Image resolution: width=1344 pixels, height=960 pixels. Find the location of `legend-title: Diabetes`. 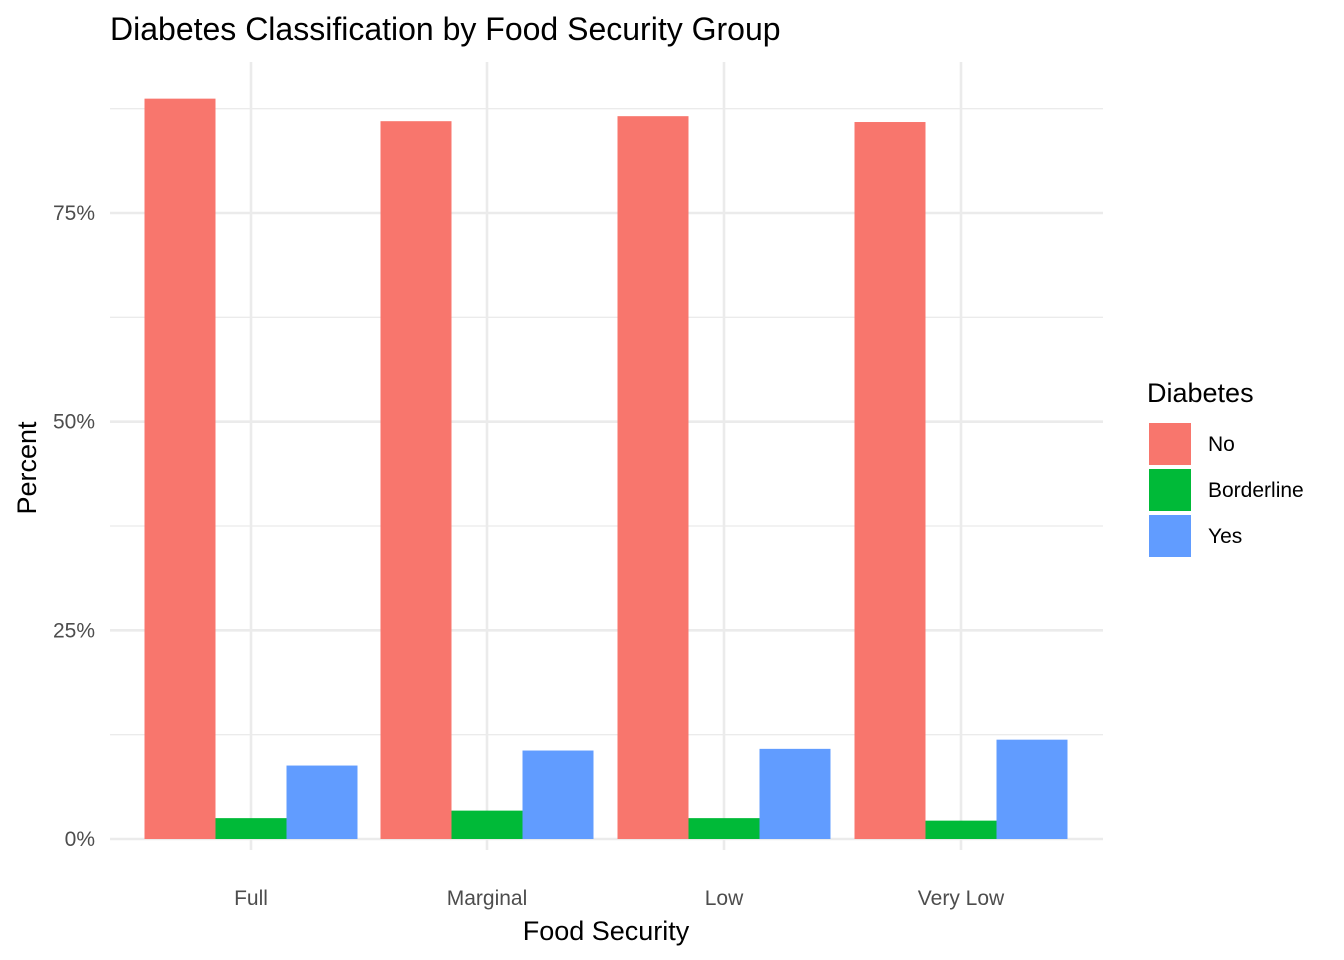

legend-title: Diabetes is located at coordinates (1200, 393).